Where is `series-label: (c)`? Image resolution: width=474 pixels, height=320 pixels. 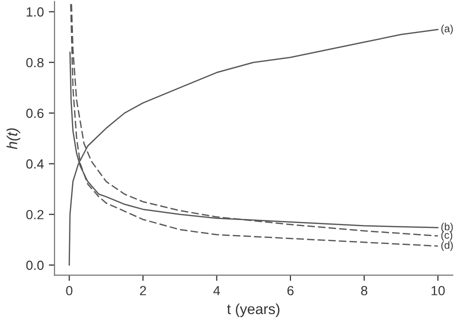 series-label: (c) is located at coordinates (446, 236).